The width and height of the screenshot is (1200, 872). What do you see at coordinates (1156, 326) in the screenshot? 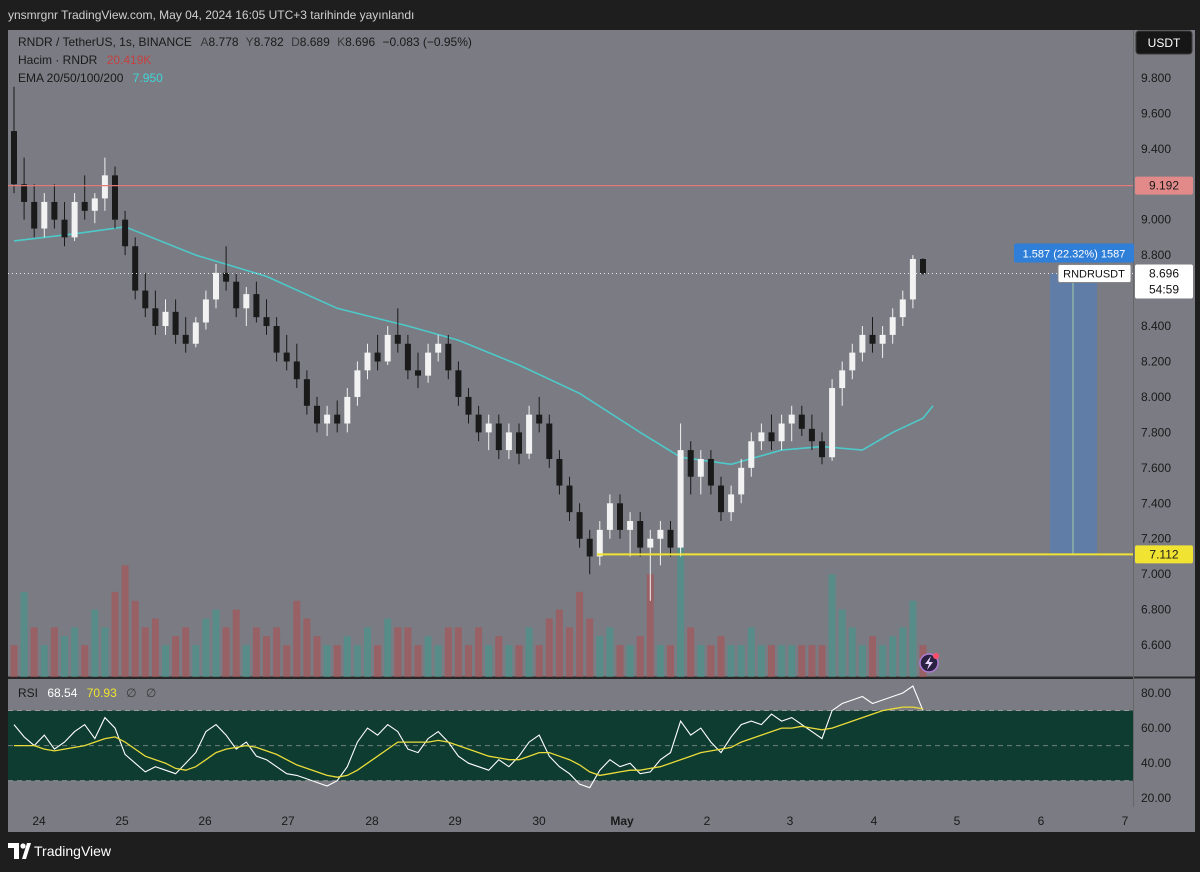
I see `price-tick: 8.400` at bounding box center [1156, 326].